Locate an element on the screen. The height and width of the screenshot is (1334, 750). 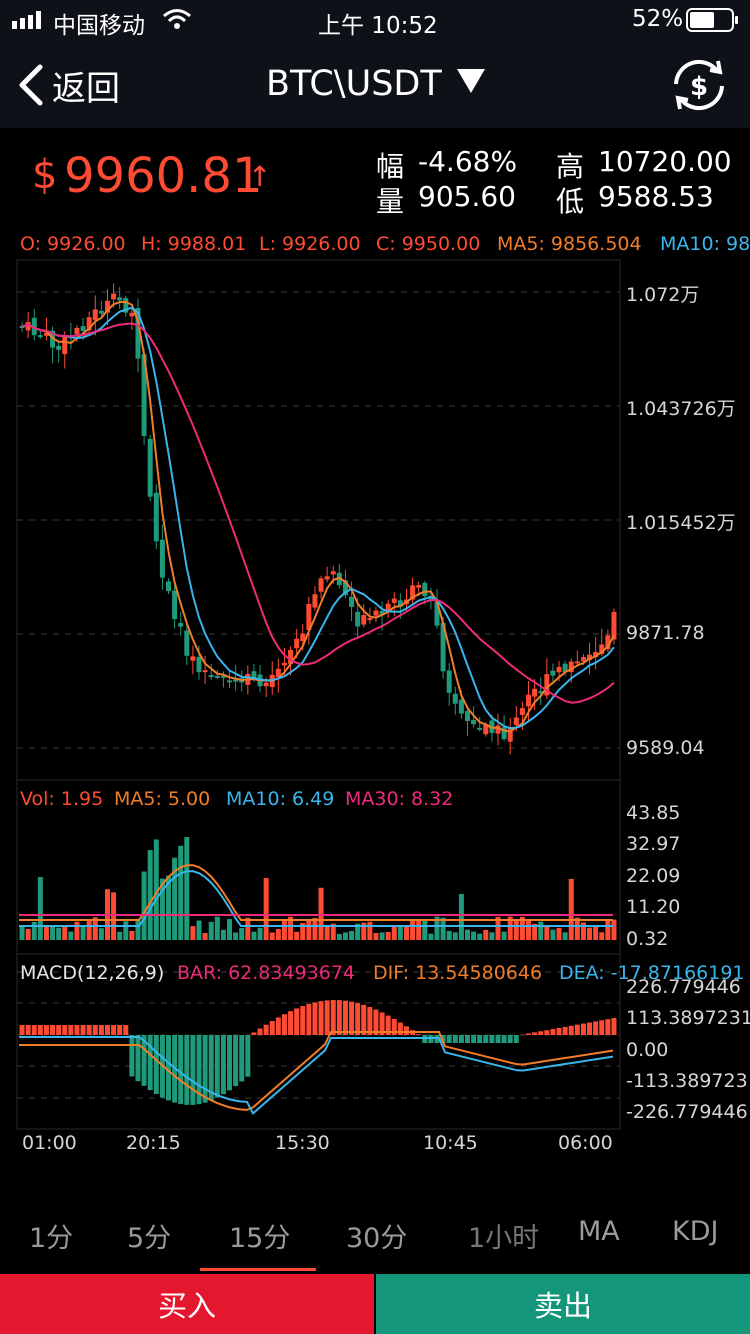
macd-axis-label: 226.779446 is located at coordinates (683, 987).